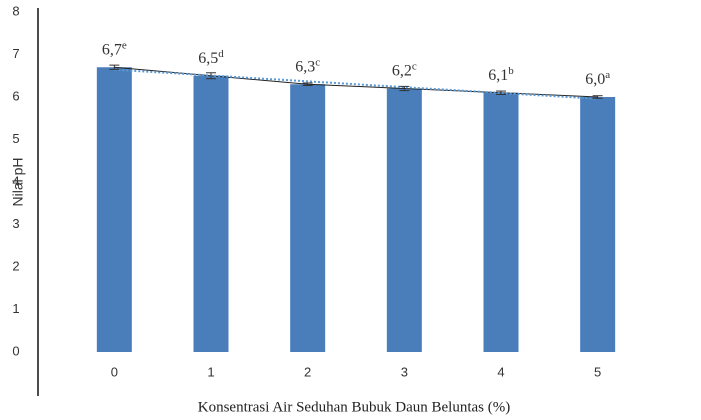 The width and height of the screenshot is (701, 420). I want to click on trend-line, so click(356, 84).